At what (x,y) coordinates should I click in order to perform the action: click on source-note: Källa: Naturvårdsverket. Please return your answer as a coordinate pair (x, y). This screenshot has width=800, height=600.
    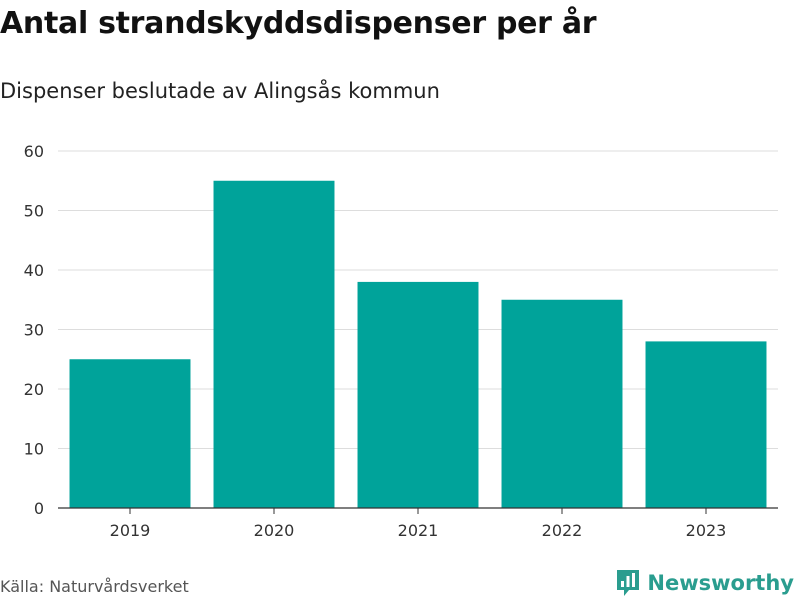
    Looking at the image, I should click on (94, 586).